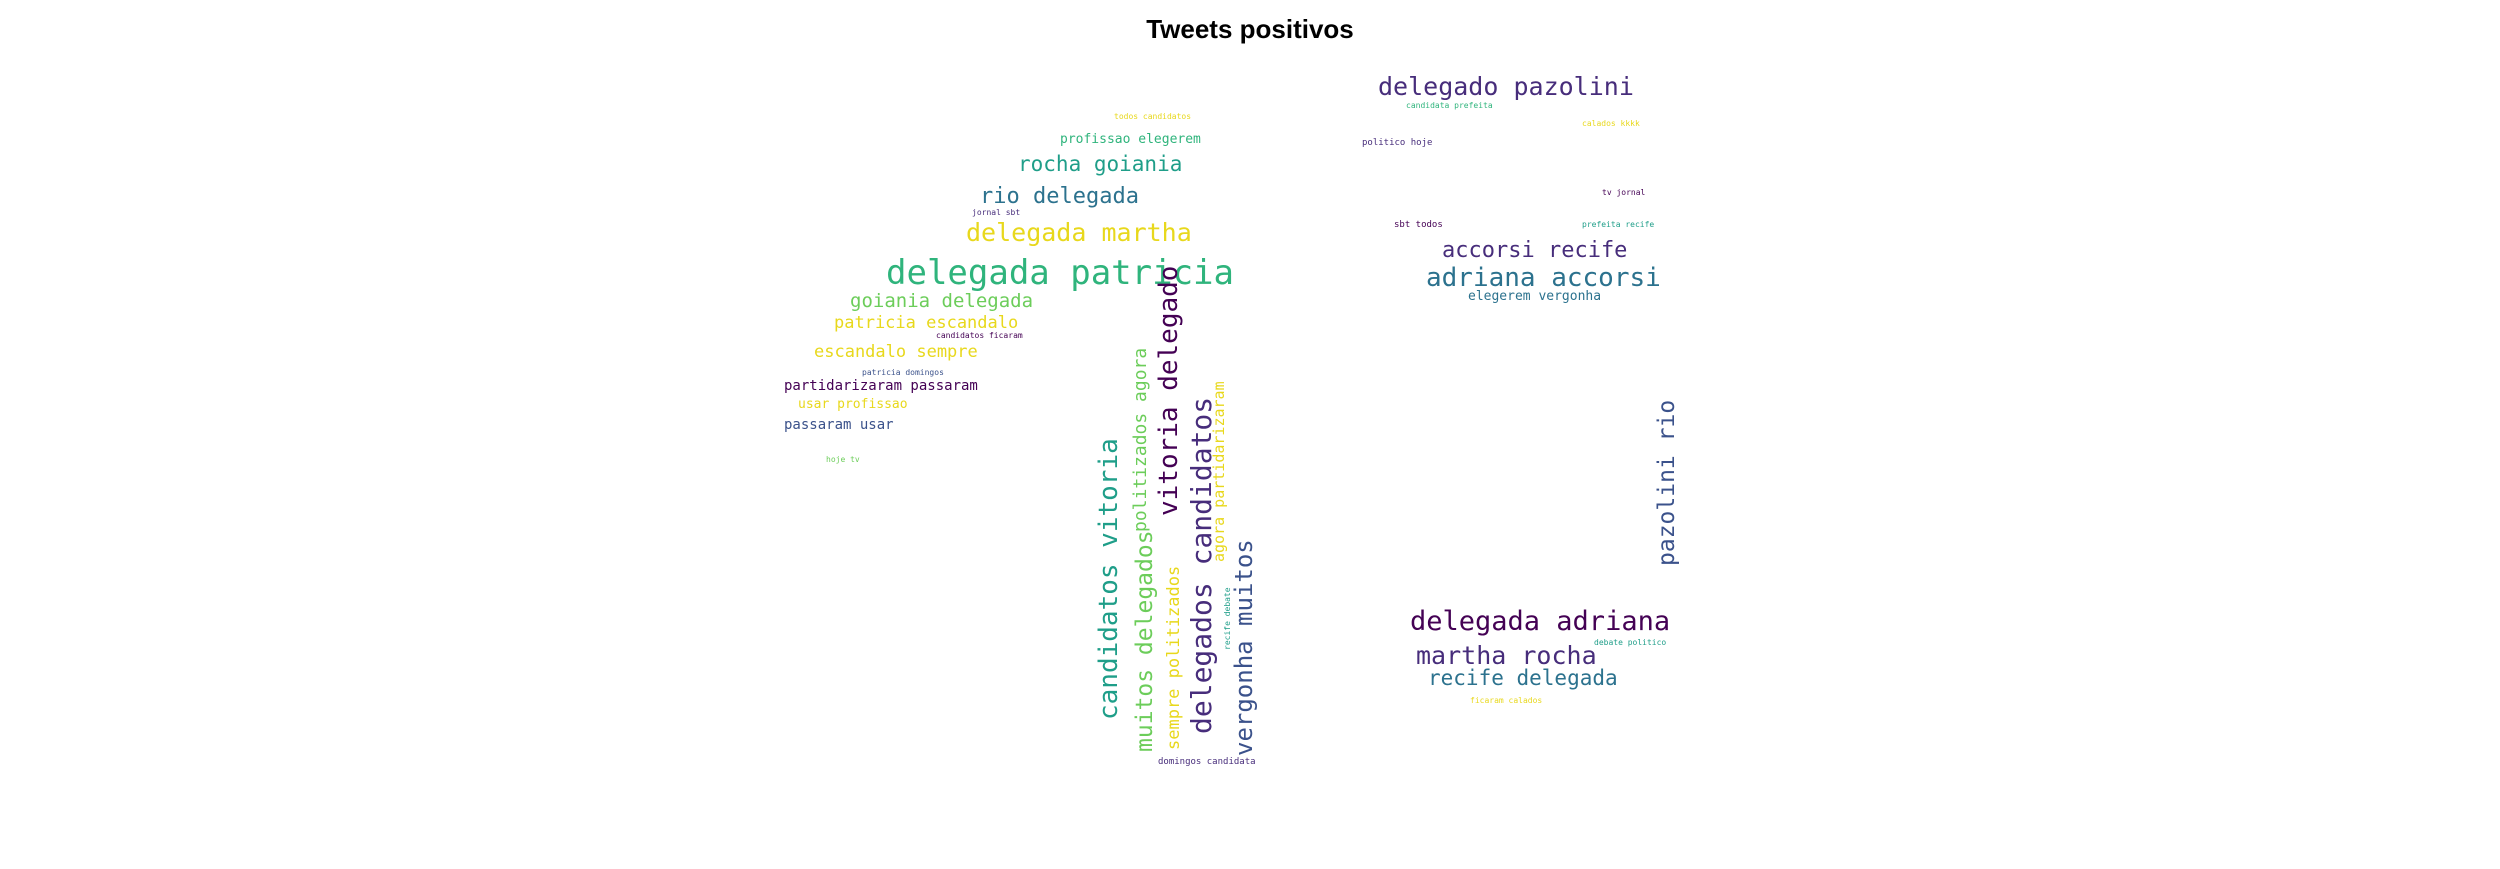 The image size is (2500, 869). I want to click on word: recife delegada, so click(1523, 678).